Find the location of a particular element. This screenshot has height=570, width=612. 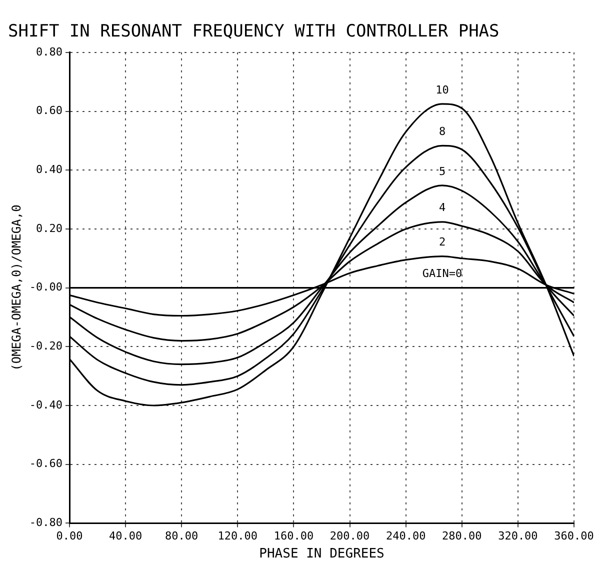

x-tick-label: 320.00 is located at coordinates (518, 536).